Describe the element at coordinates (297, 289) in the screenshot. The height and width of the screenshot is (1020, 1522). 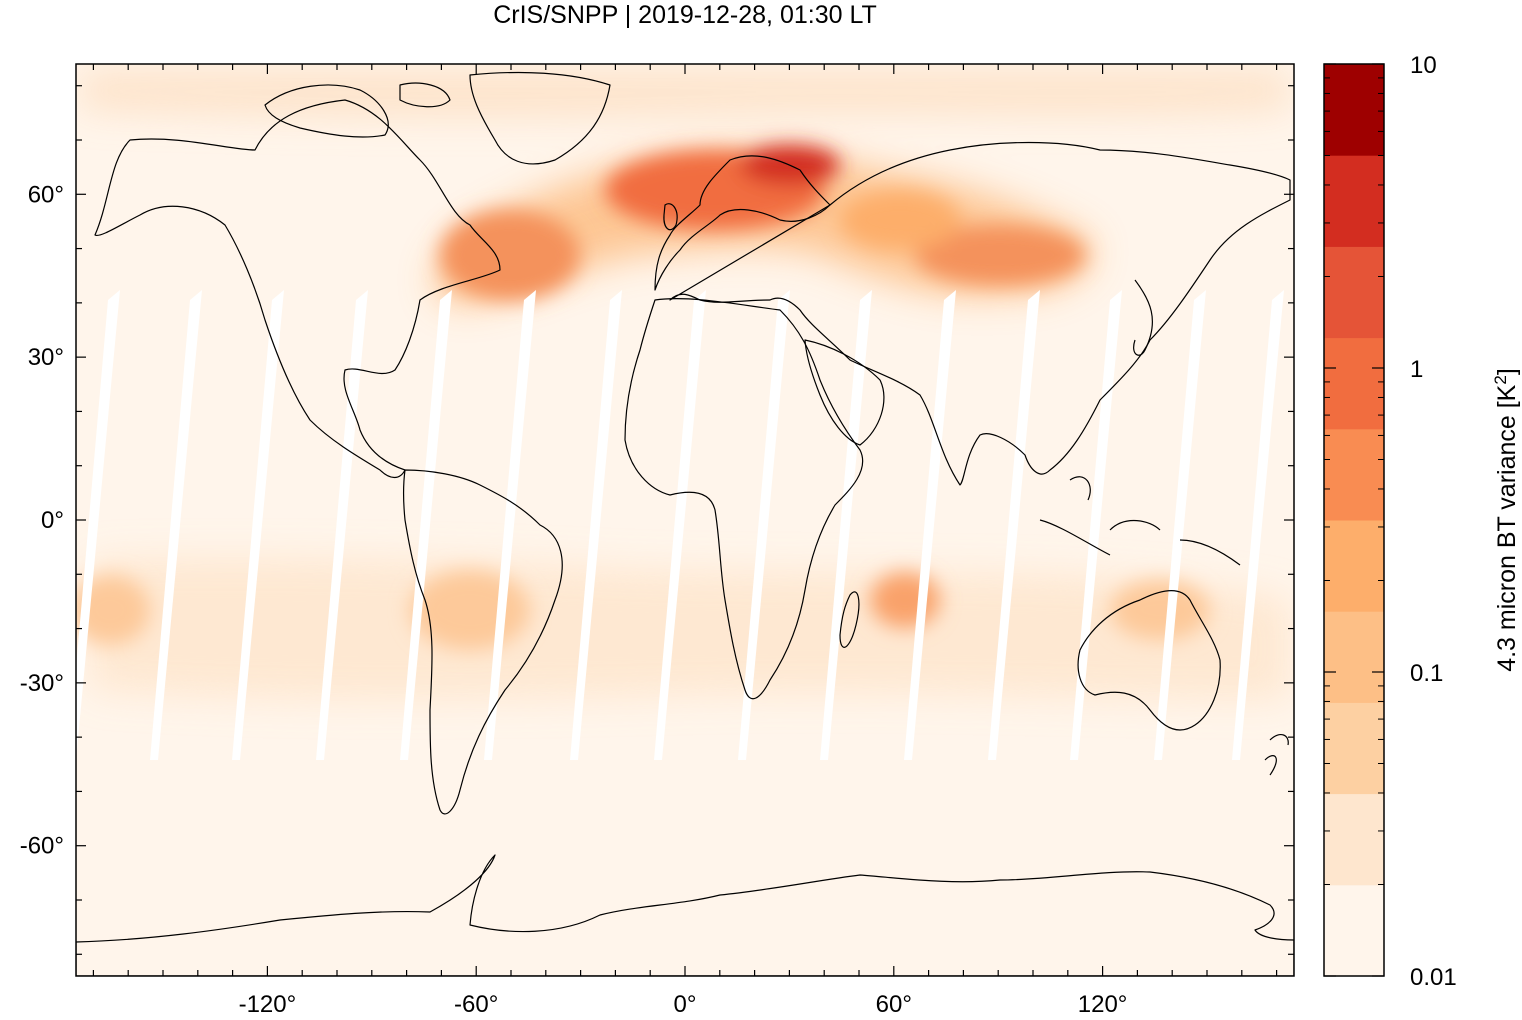
I see `coastline-north-america` at that location.